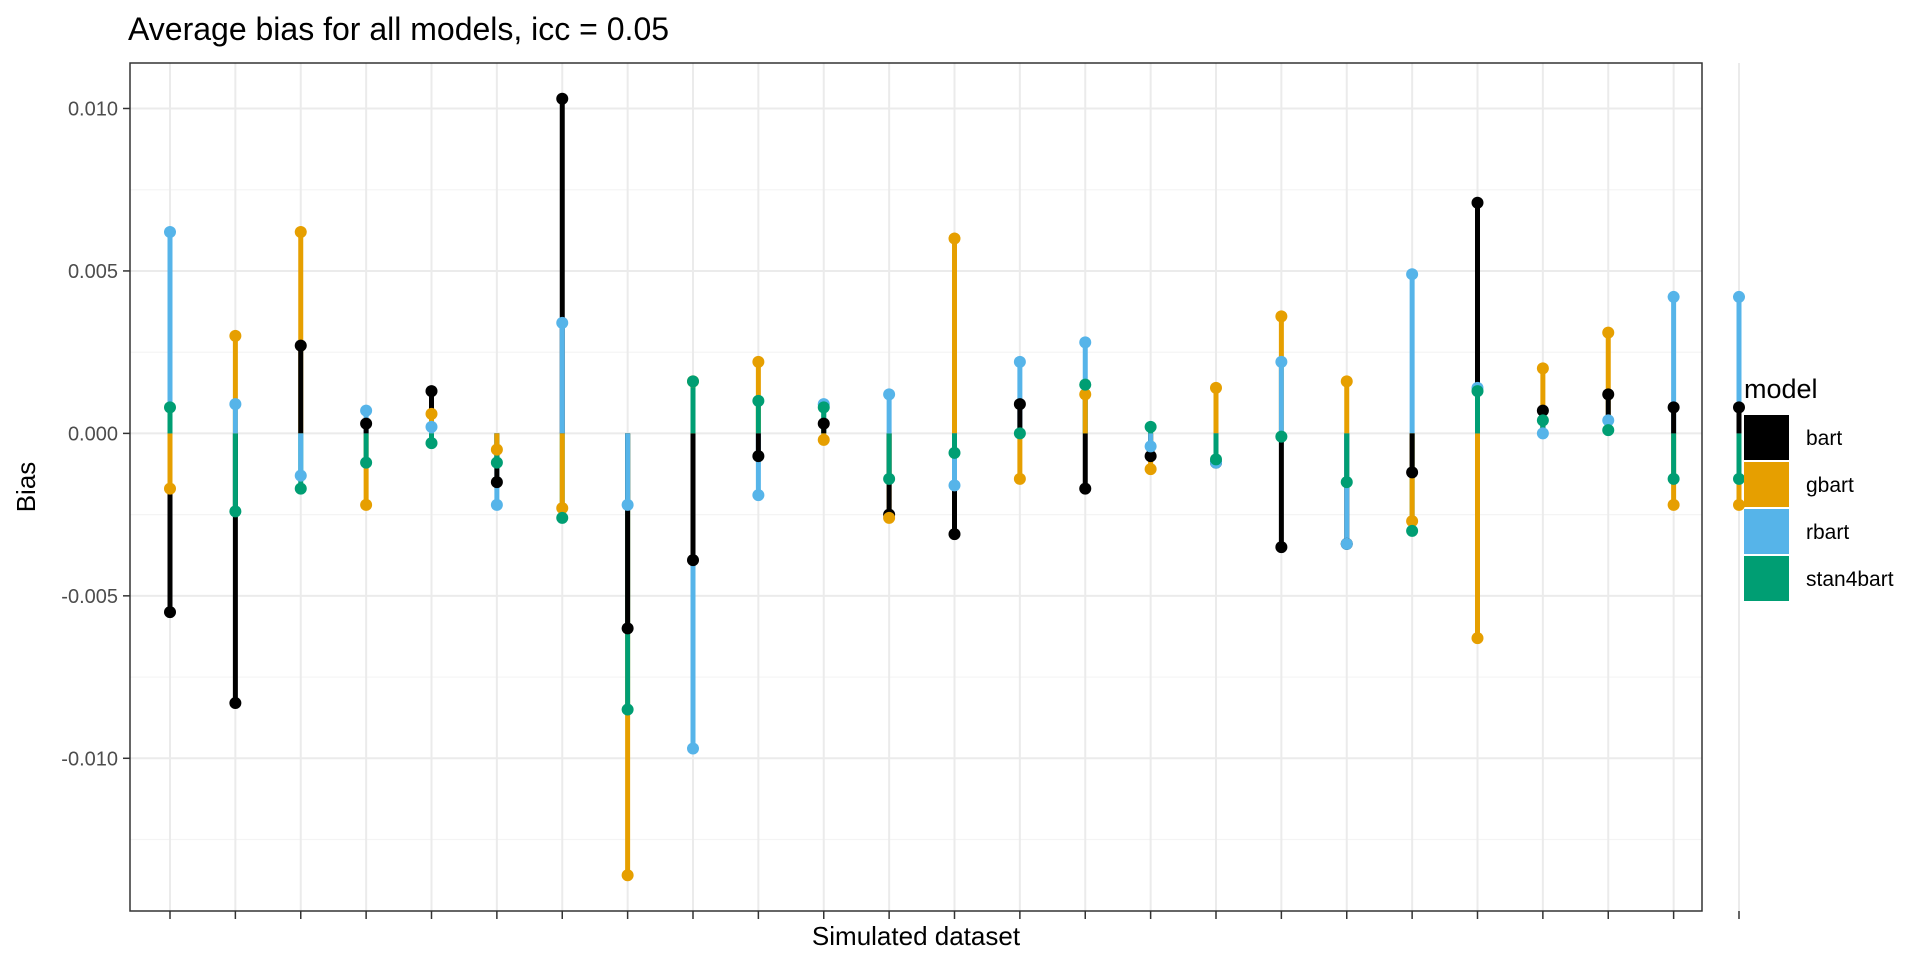 The width and height of the screenshot is (1920, 960). I want to click on y-tick-label: 0.005, so click(93, 272).